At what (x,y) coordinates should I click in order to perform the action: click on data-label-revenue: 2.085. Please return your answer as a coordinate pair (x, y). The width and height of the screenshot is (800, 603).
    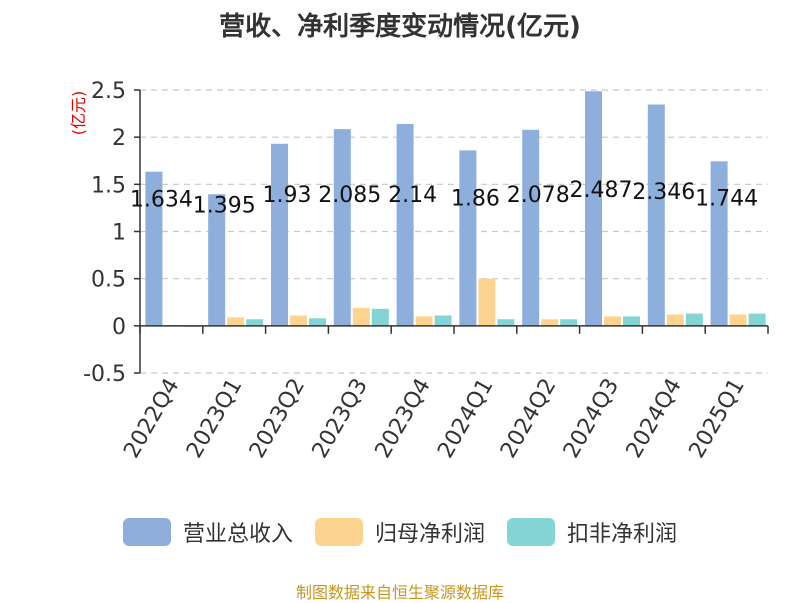
    Looking at the image, I should click on (349, 195).